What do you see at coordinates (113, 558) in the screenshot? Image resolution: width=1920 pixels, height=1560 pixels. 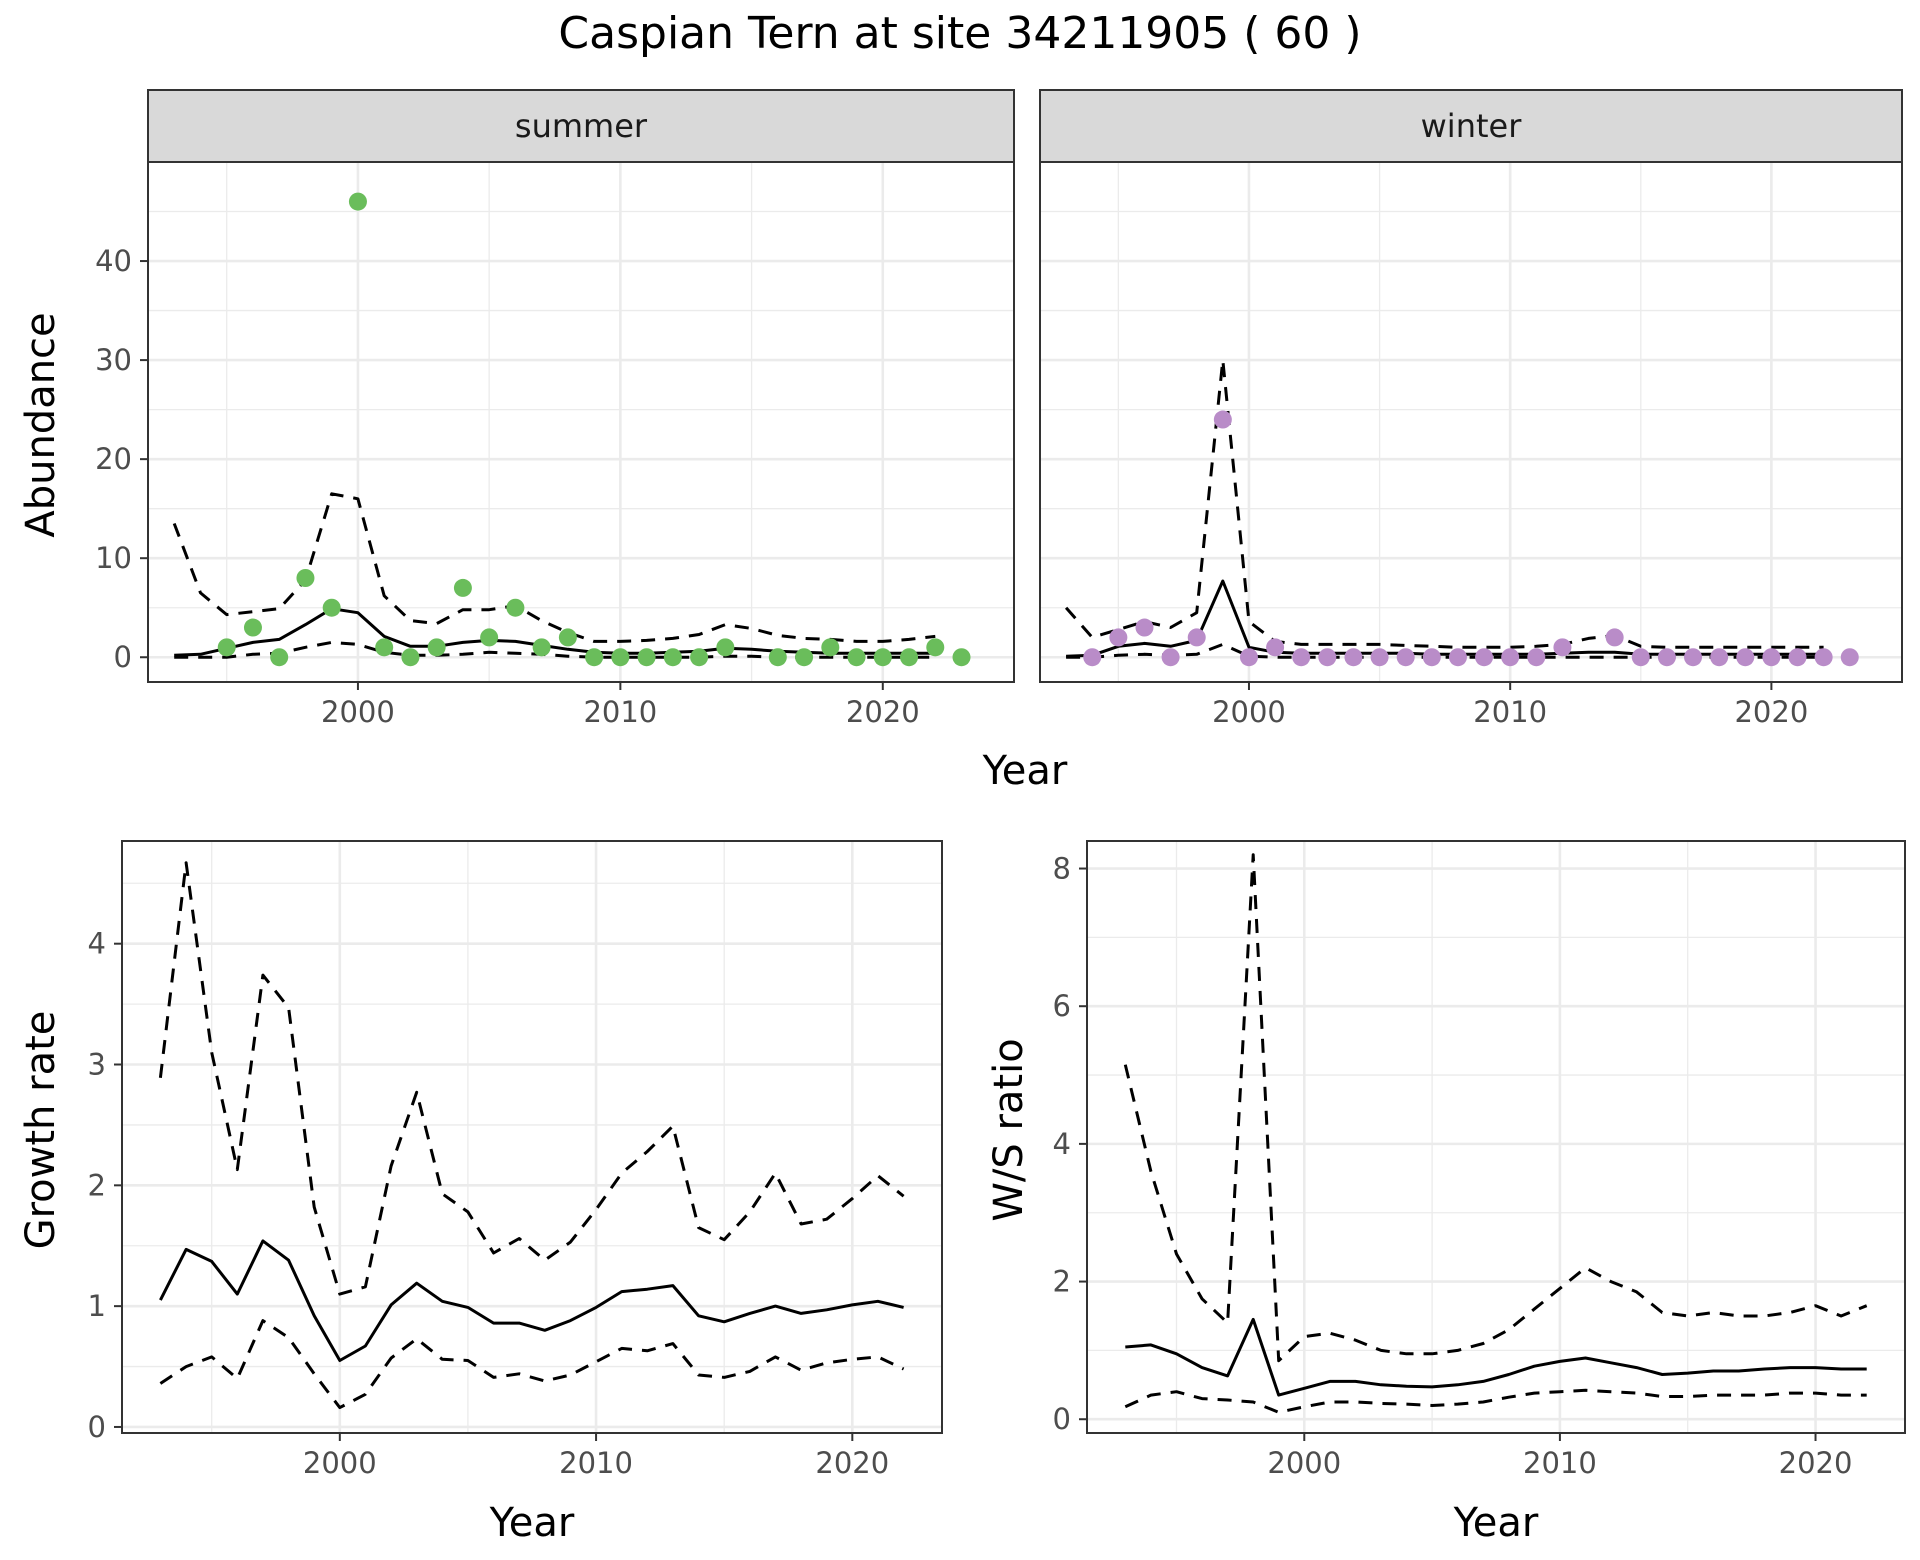 I see `y-tick-label: 10` at bounding box center [113, 558].